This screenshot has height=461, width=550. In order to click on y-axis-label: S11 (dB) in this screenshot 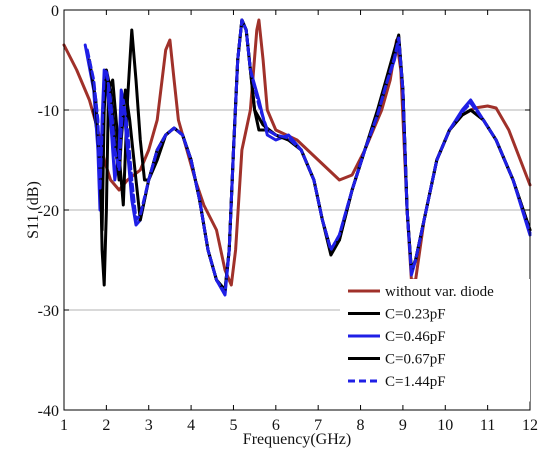, I will do `click(33, 210)`.